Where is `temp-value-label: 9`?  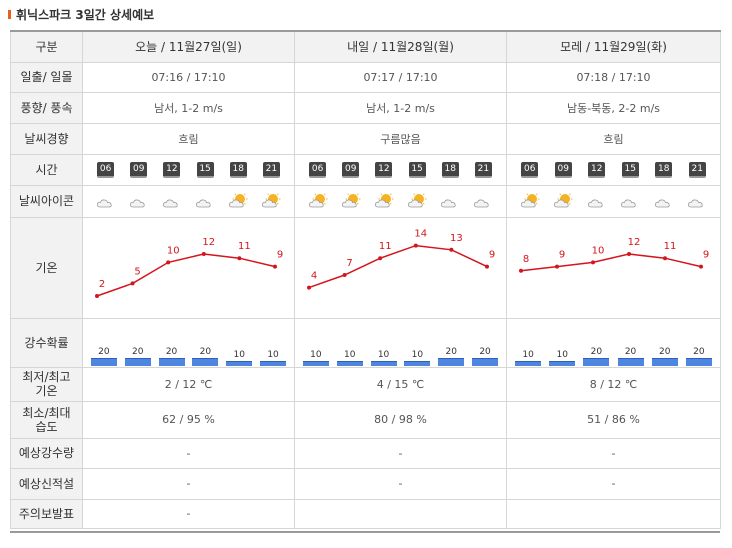
temp-value-label: 9 is located at coordinates (562, 254).